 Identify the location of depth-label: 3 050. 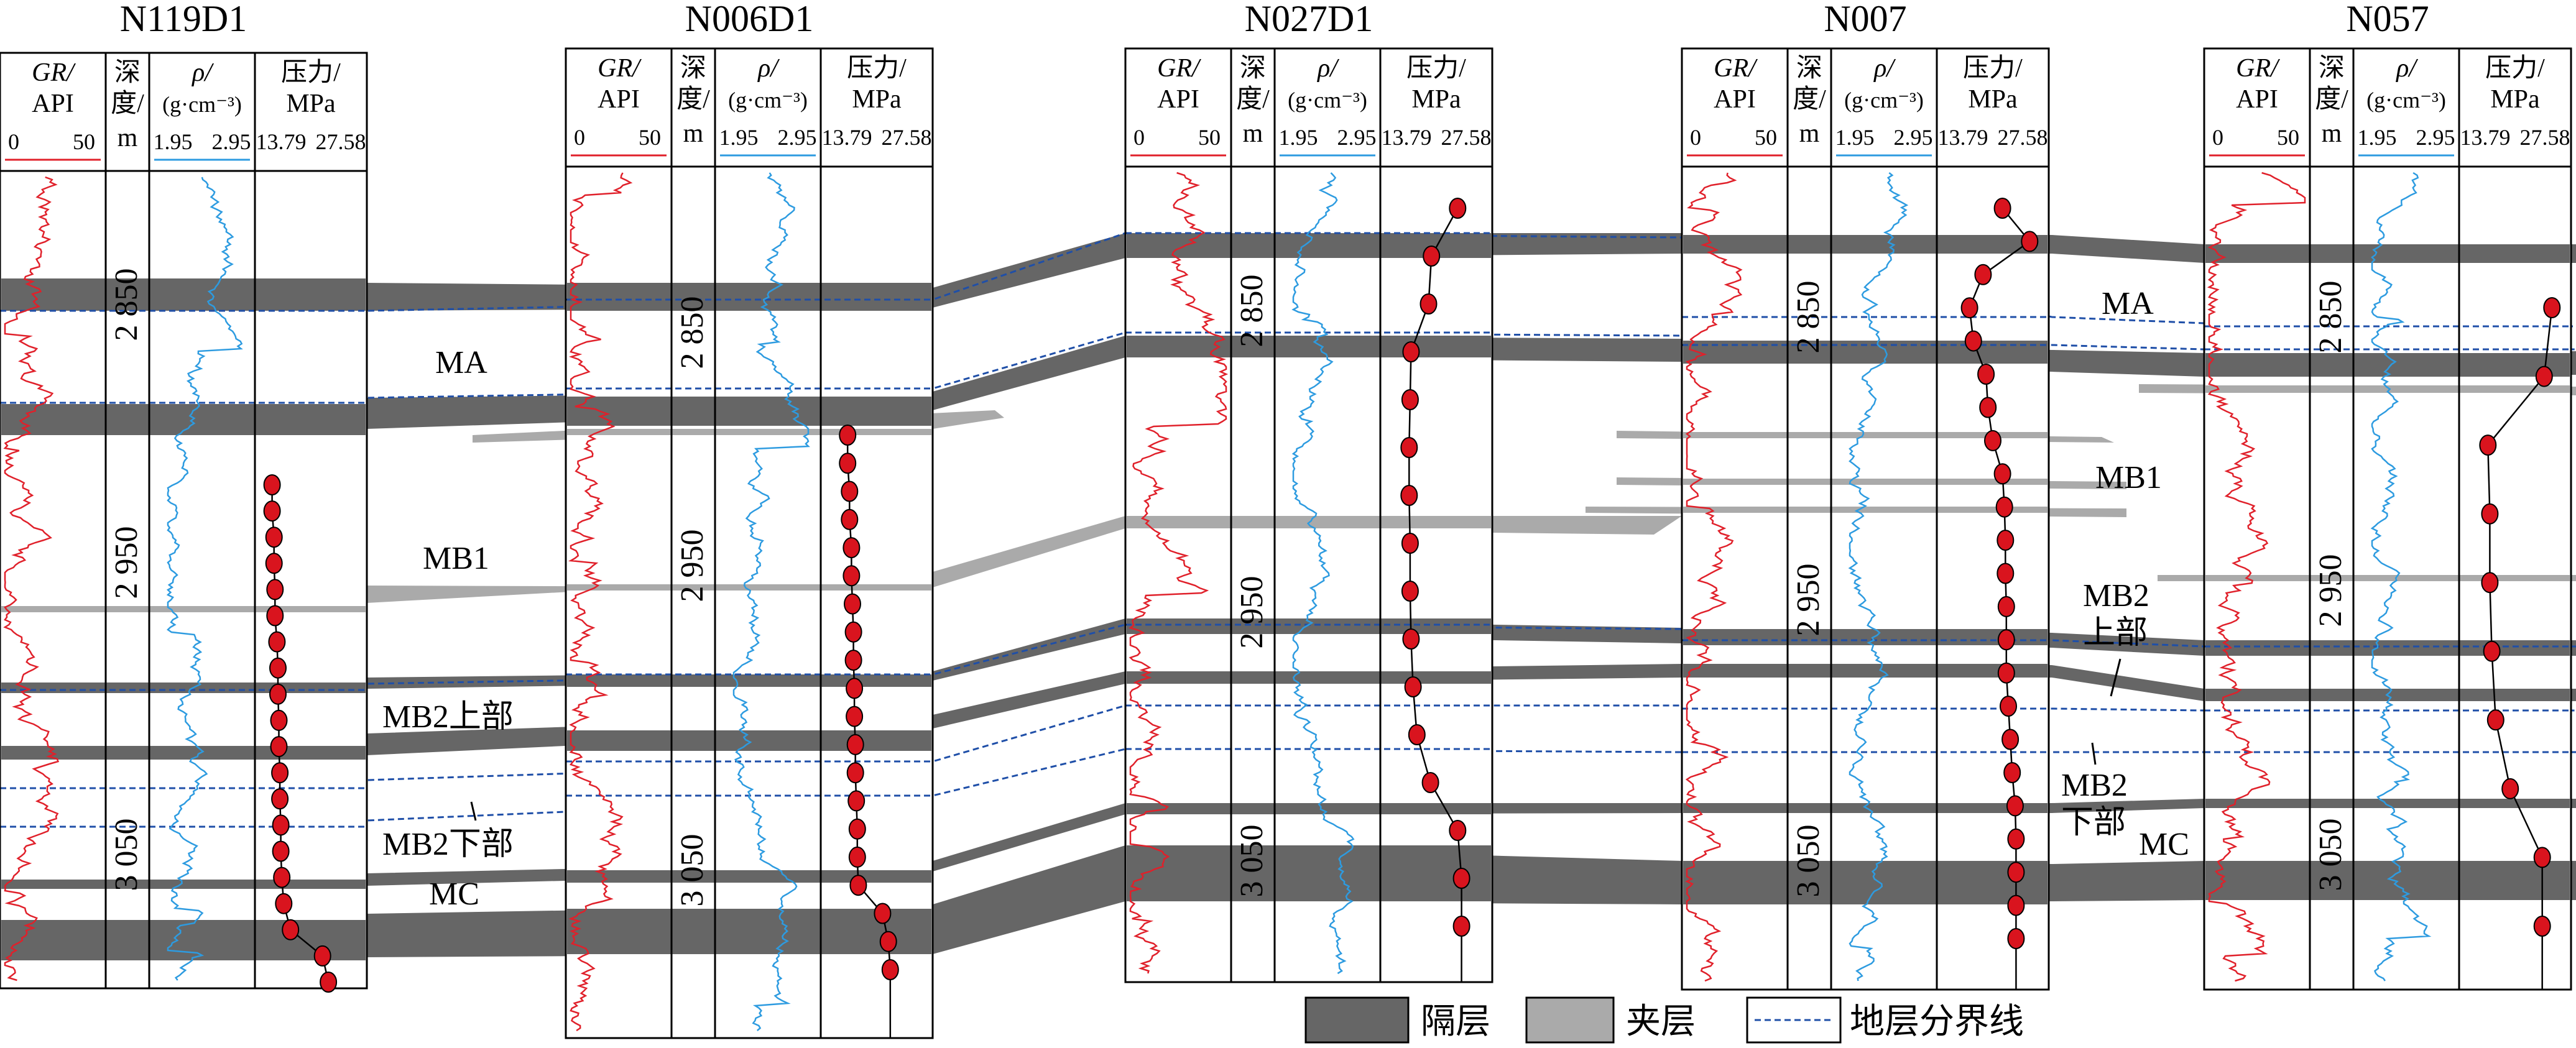
(1252, 862).